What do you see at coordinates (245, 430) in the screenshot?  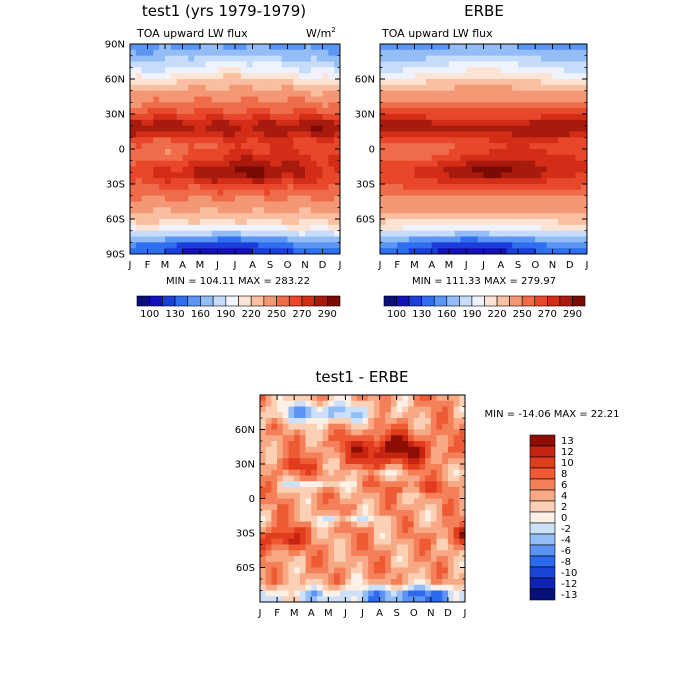 I see `y-tick-label: 60N` at bounding box center [245, 430].